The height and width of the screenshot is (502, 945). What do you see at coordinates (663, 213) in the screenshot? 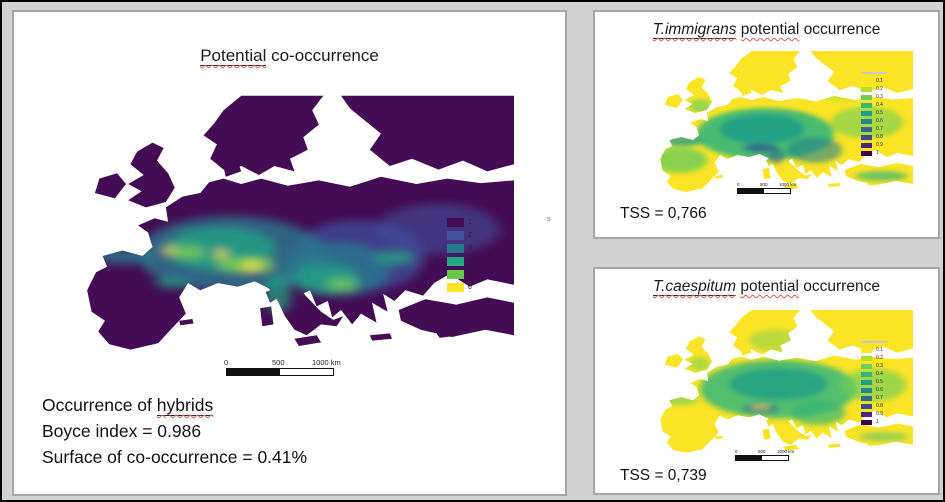
I see `tss-value: TSS = 0,766` at bounding box center [663, 213].